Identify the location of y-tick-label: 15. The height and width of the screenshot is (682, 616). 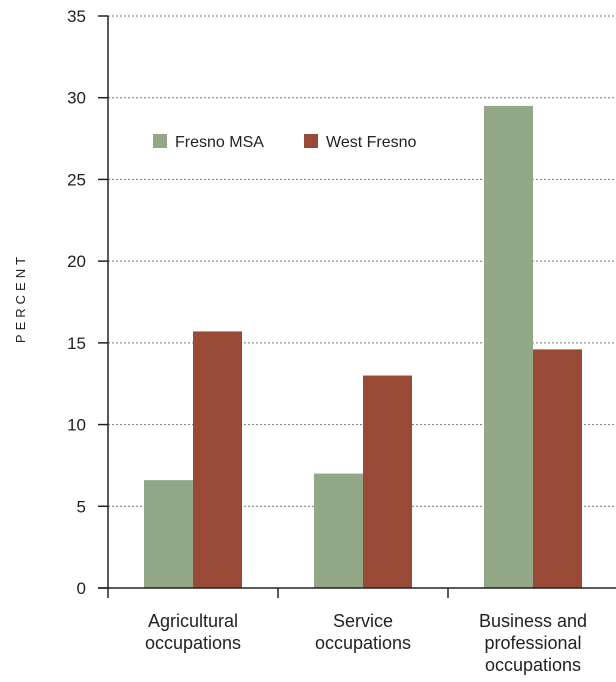
(76, 343).